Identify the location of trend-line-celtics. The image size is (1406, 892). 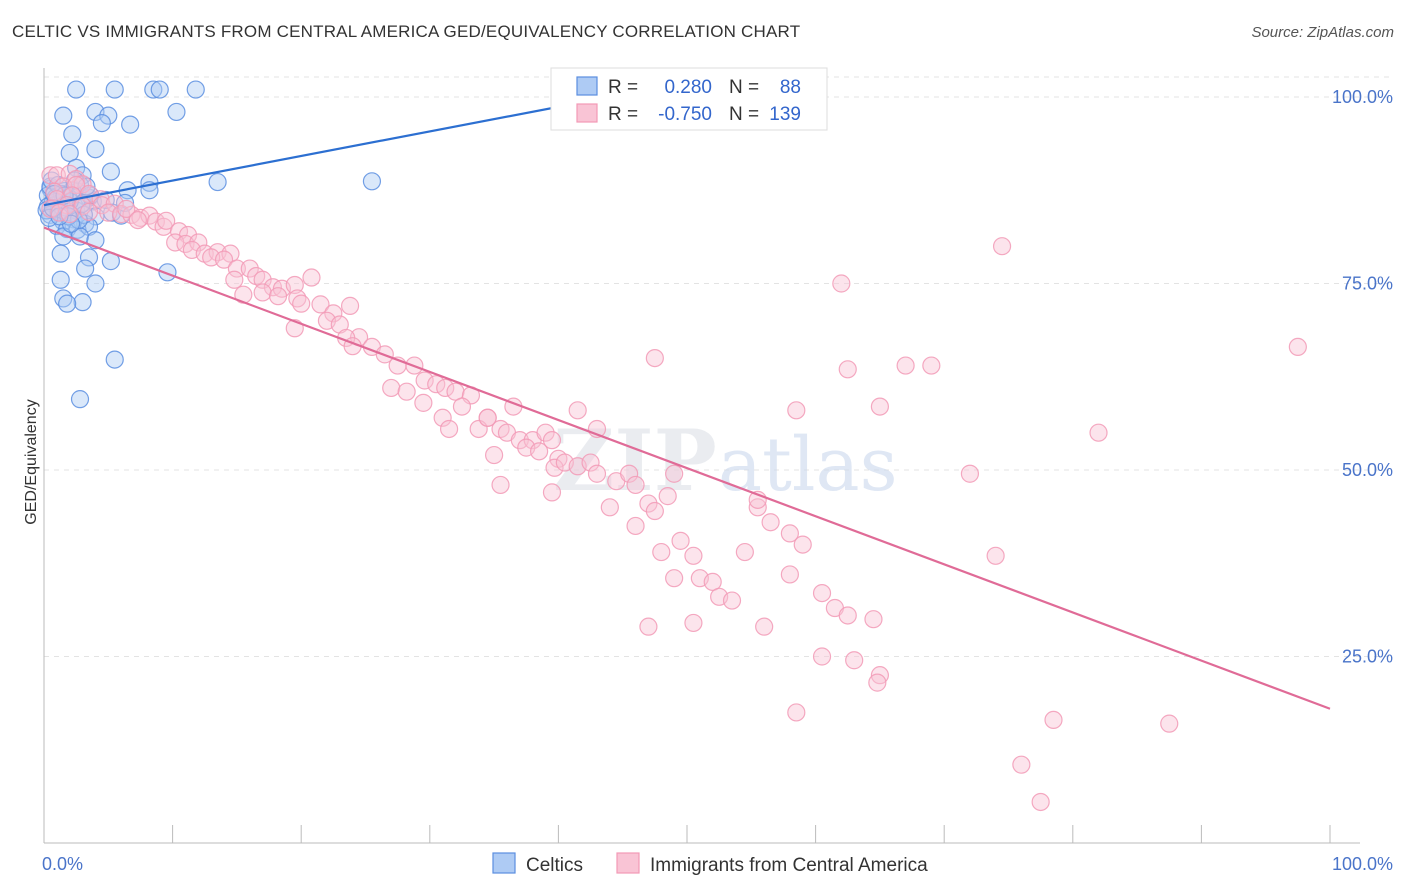
(327, 151).